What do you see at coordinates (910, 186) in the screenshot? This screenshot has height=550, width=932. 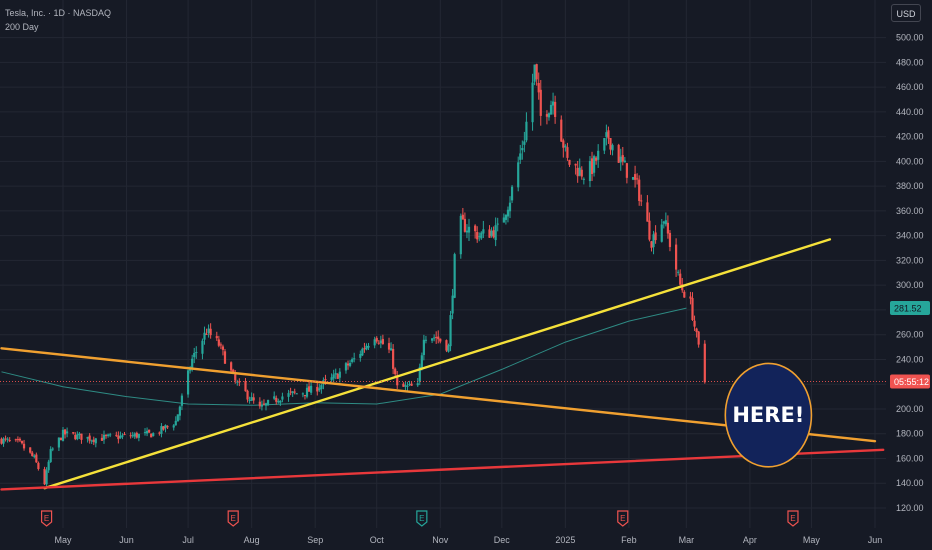 I see `price-tick-label: 380.00` at bounding box center [910, 186].